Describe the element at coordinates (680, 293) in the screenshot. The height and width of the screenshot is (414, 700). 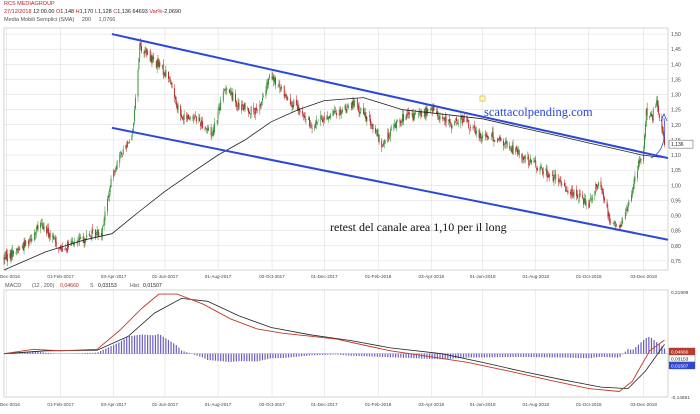
I see `macd-ytick-top: 0,21909` at that location.